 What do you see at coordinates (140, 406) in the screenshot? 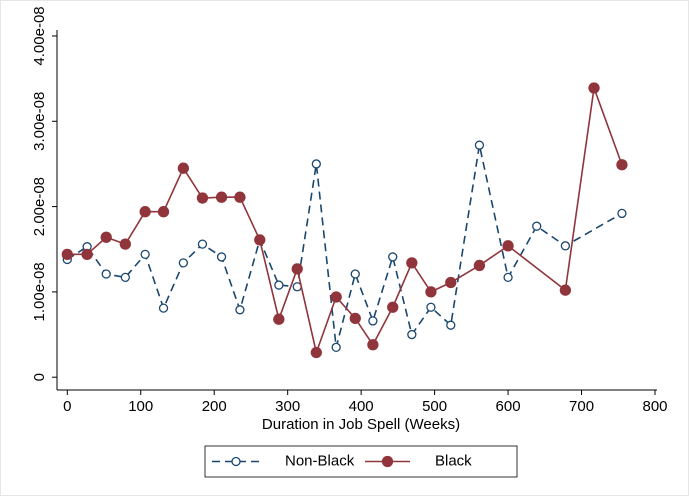
I see `x-tick-label: 100` at bounding box center [140, 406].